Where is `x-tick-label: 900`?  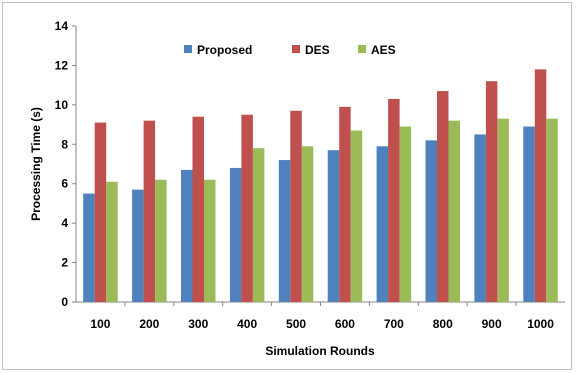
x-tick-label: 900 is located at coordinates (492, 324).